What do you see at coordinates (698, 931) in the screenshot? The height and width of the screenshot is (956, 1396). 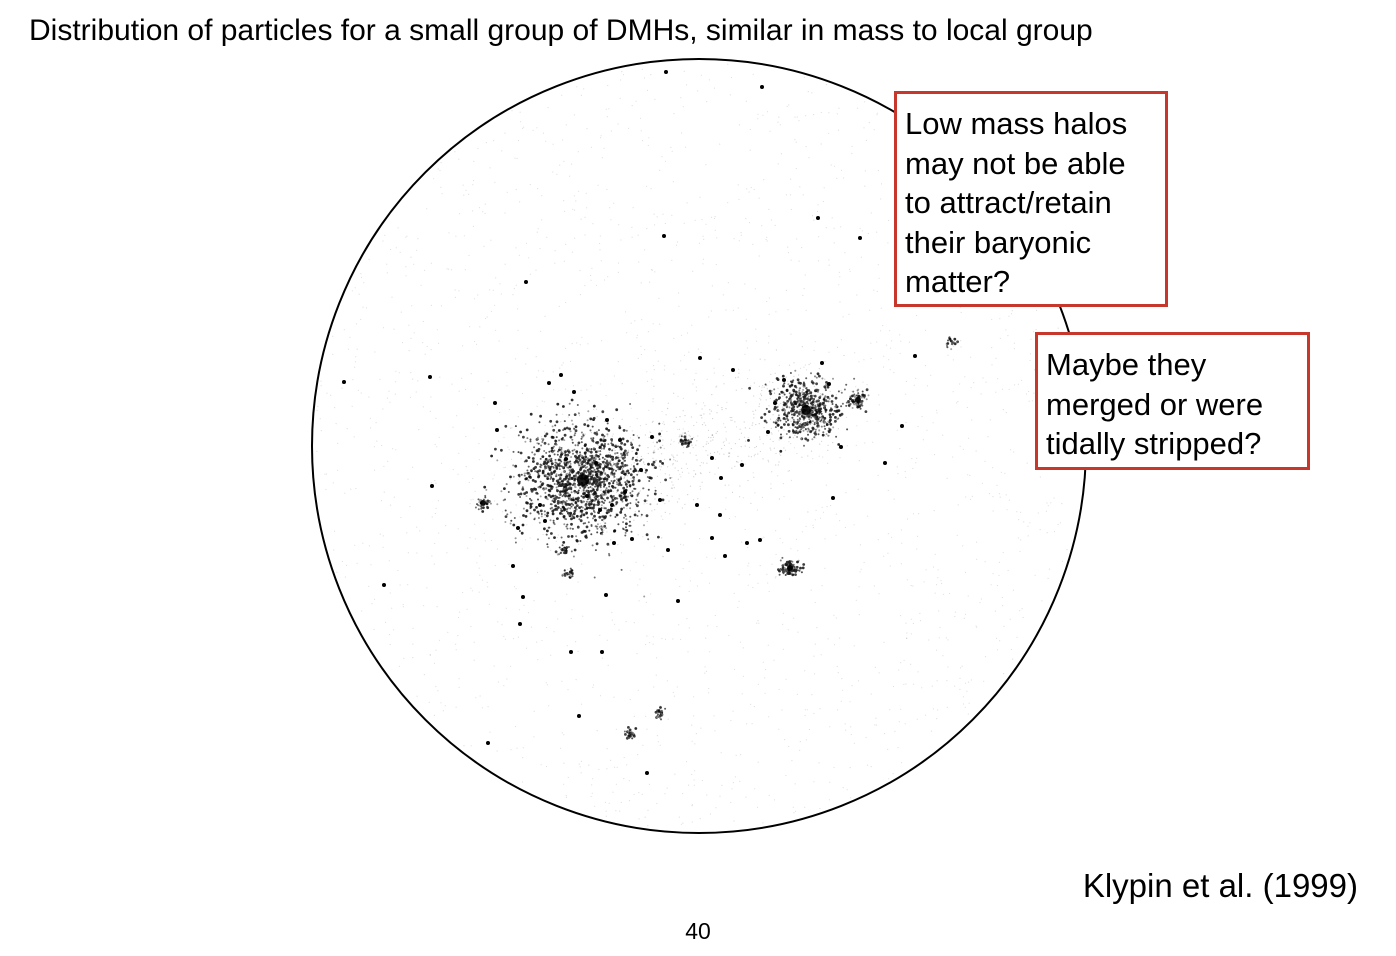 I see `page-number: 40` at bounding box center [698, 931].